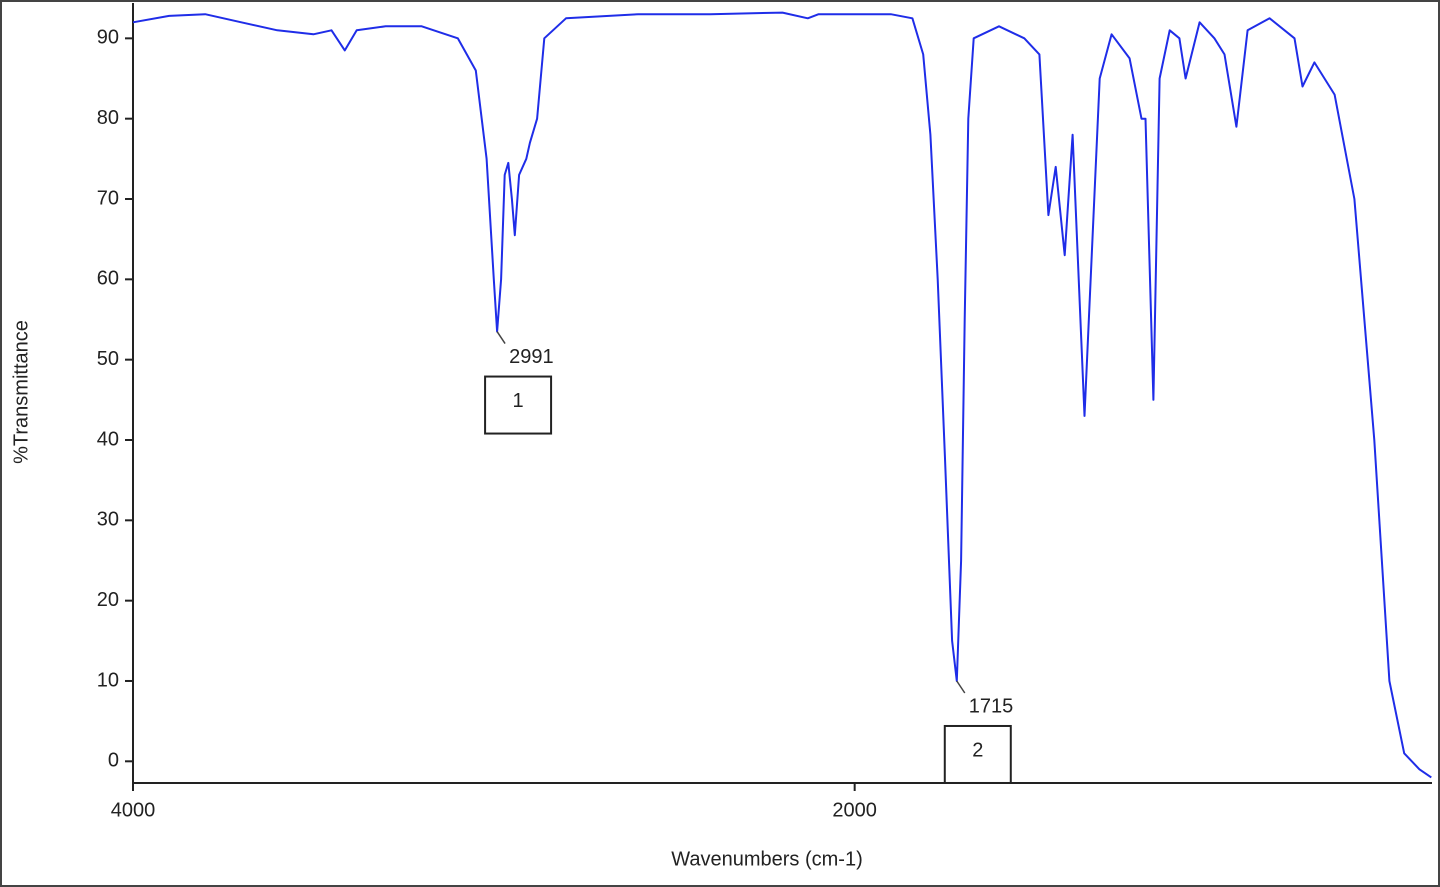 The height and width of the screenshot is (887, 1440). Describe the element at coordinates (108, 118) in the screenshot. I see `y-tick-label: 80` at that location.